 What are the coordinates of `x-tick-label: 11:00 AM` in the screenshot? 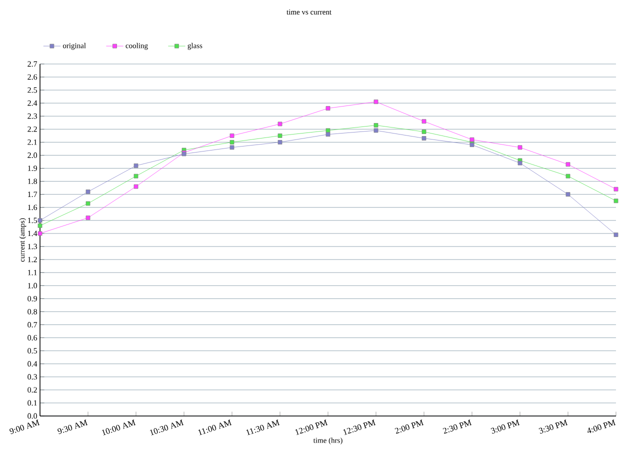 It's located at (215, 428).